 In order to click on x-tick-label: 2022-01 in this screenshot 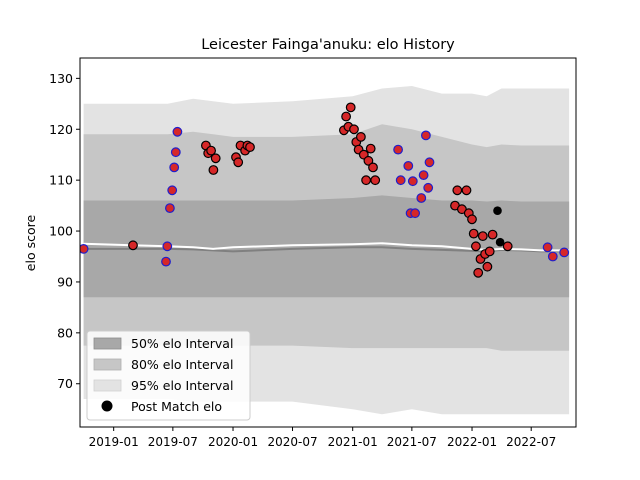, I will do `click(472, 442)`.